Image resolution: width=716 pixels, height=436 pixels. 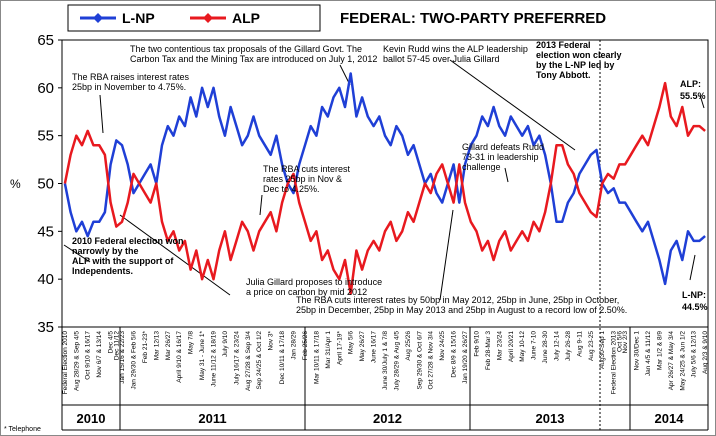 What do you see at coordinates (316, 357) in the screenshot?
I see `x-tick-label: Mar 10/11 & 17/18` at bounding box center [316, 357].